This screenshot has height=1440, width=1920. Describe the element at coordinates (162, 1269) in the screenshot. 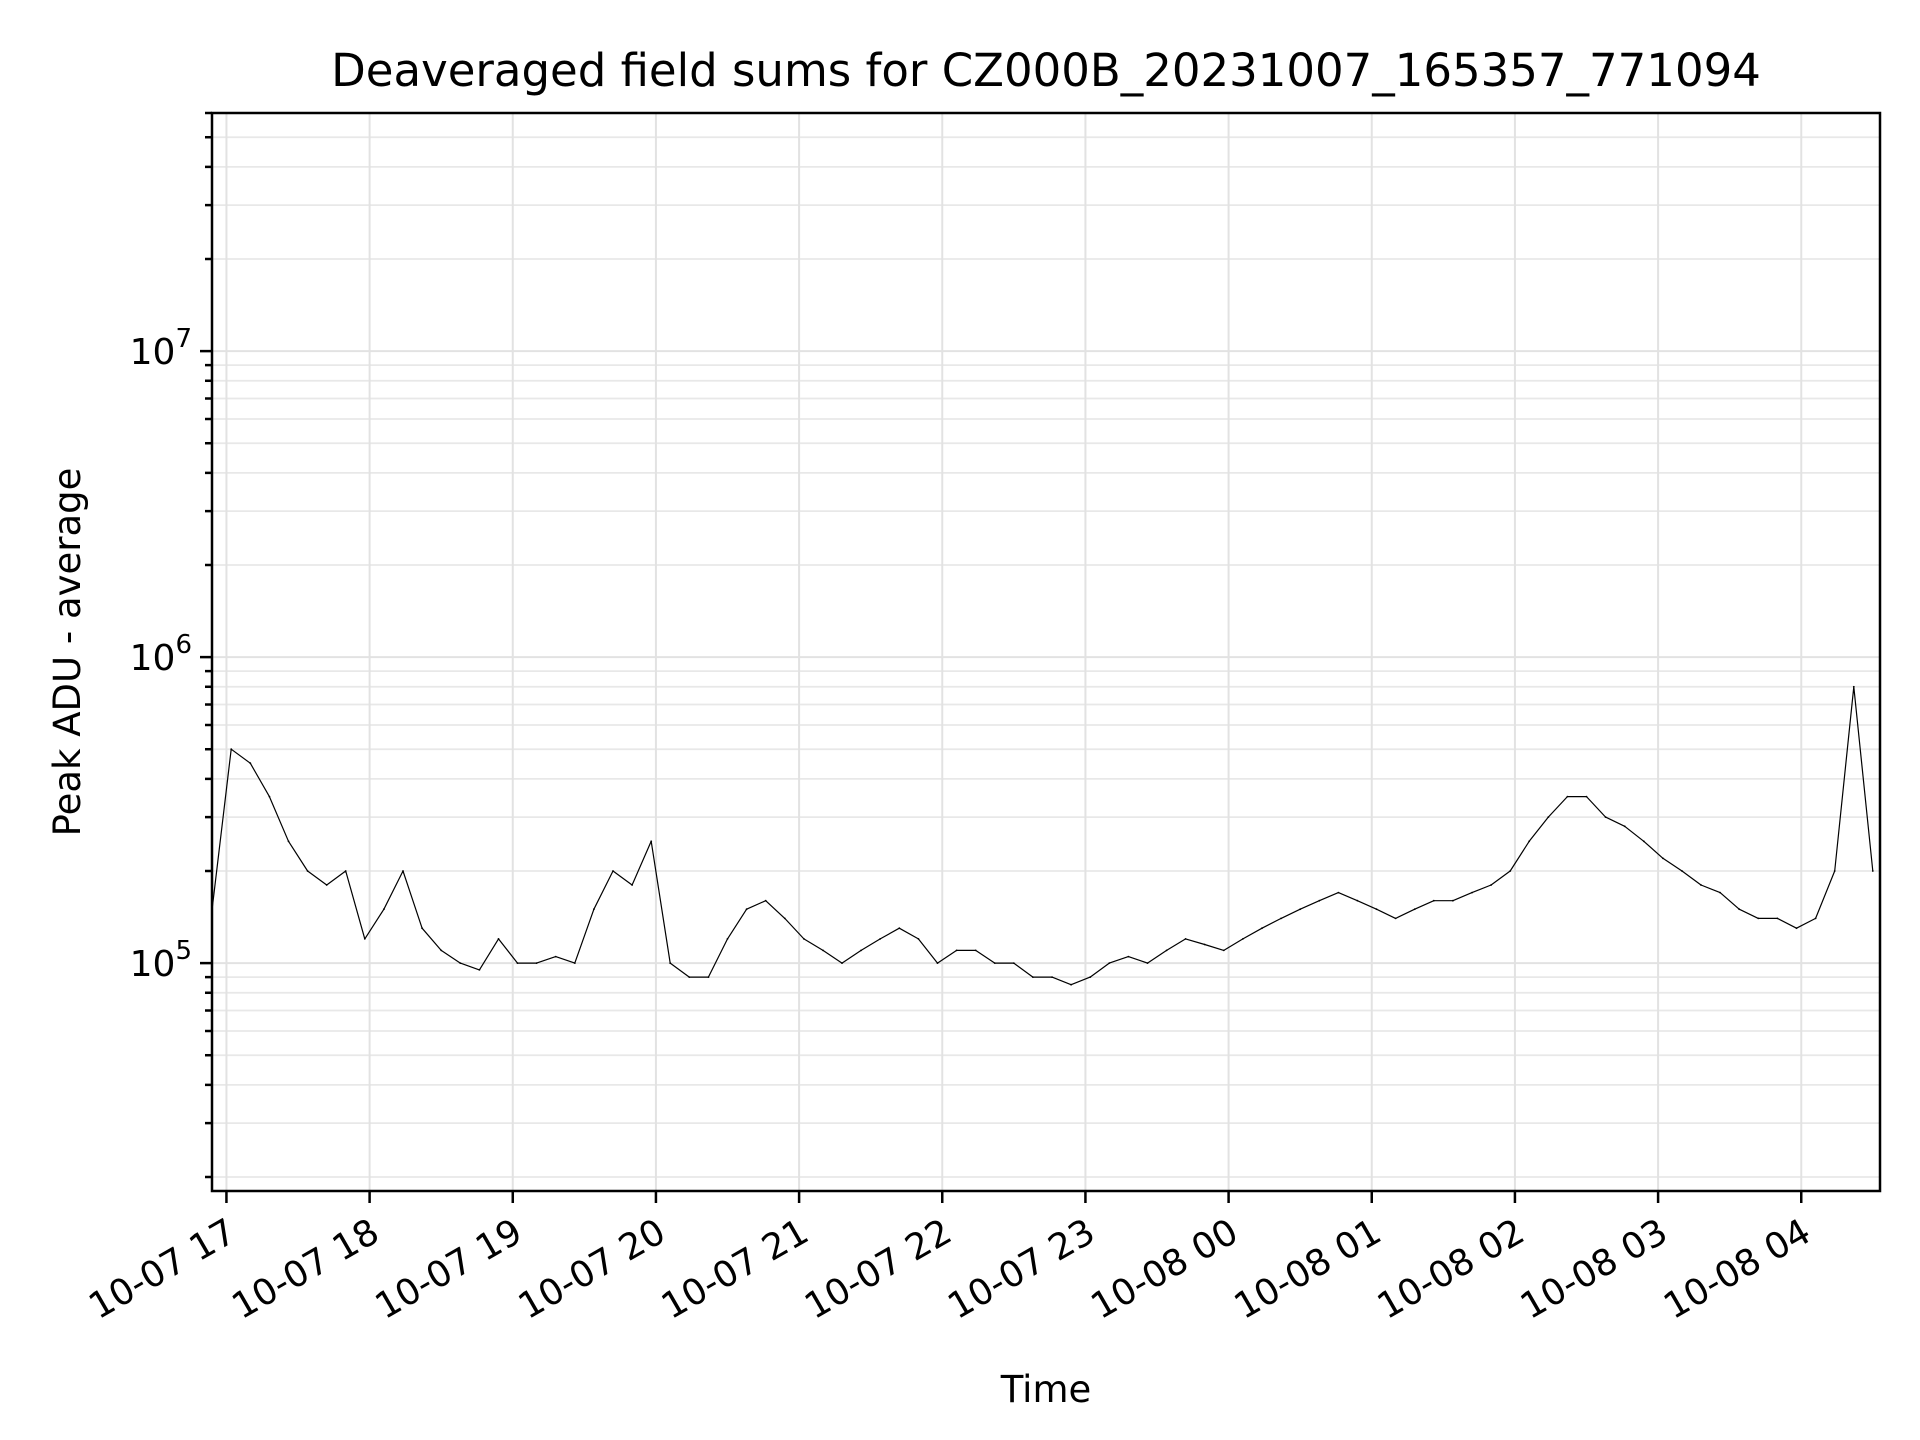

I see `x-tick-label: 10-07 17` at that location.